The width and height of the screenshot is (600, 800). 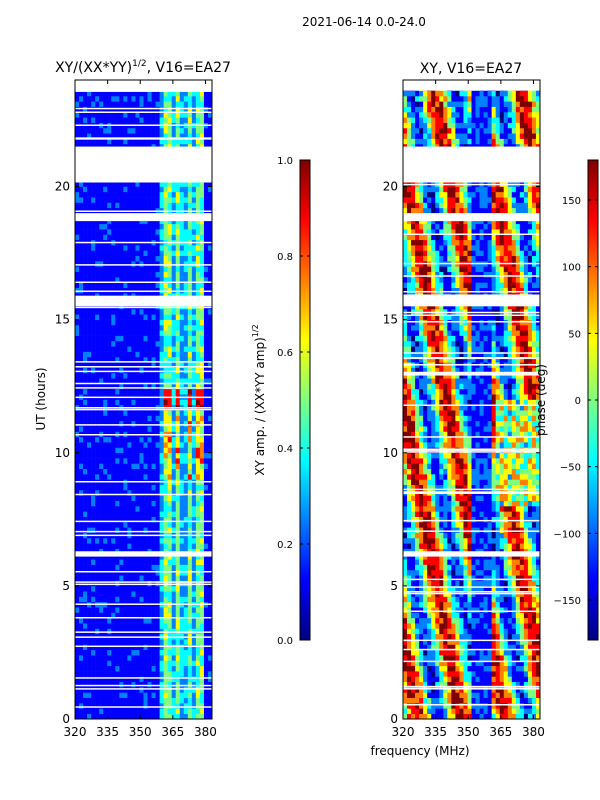 I want to click on colorbar-tick-label: 0.0, so click(x=285, y=641).